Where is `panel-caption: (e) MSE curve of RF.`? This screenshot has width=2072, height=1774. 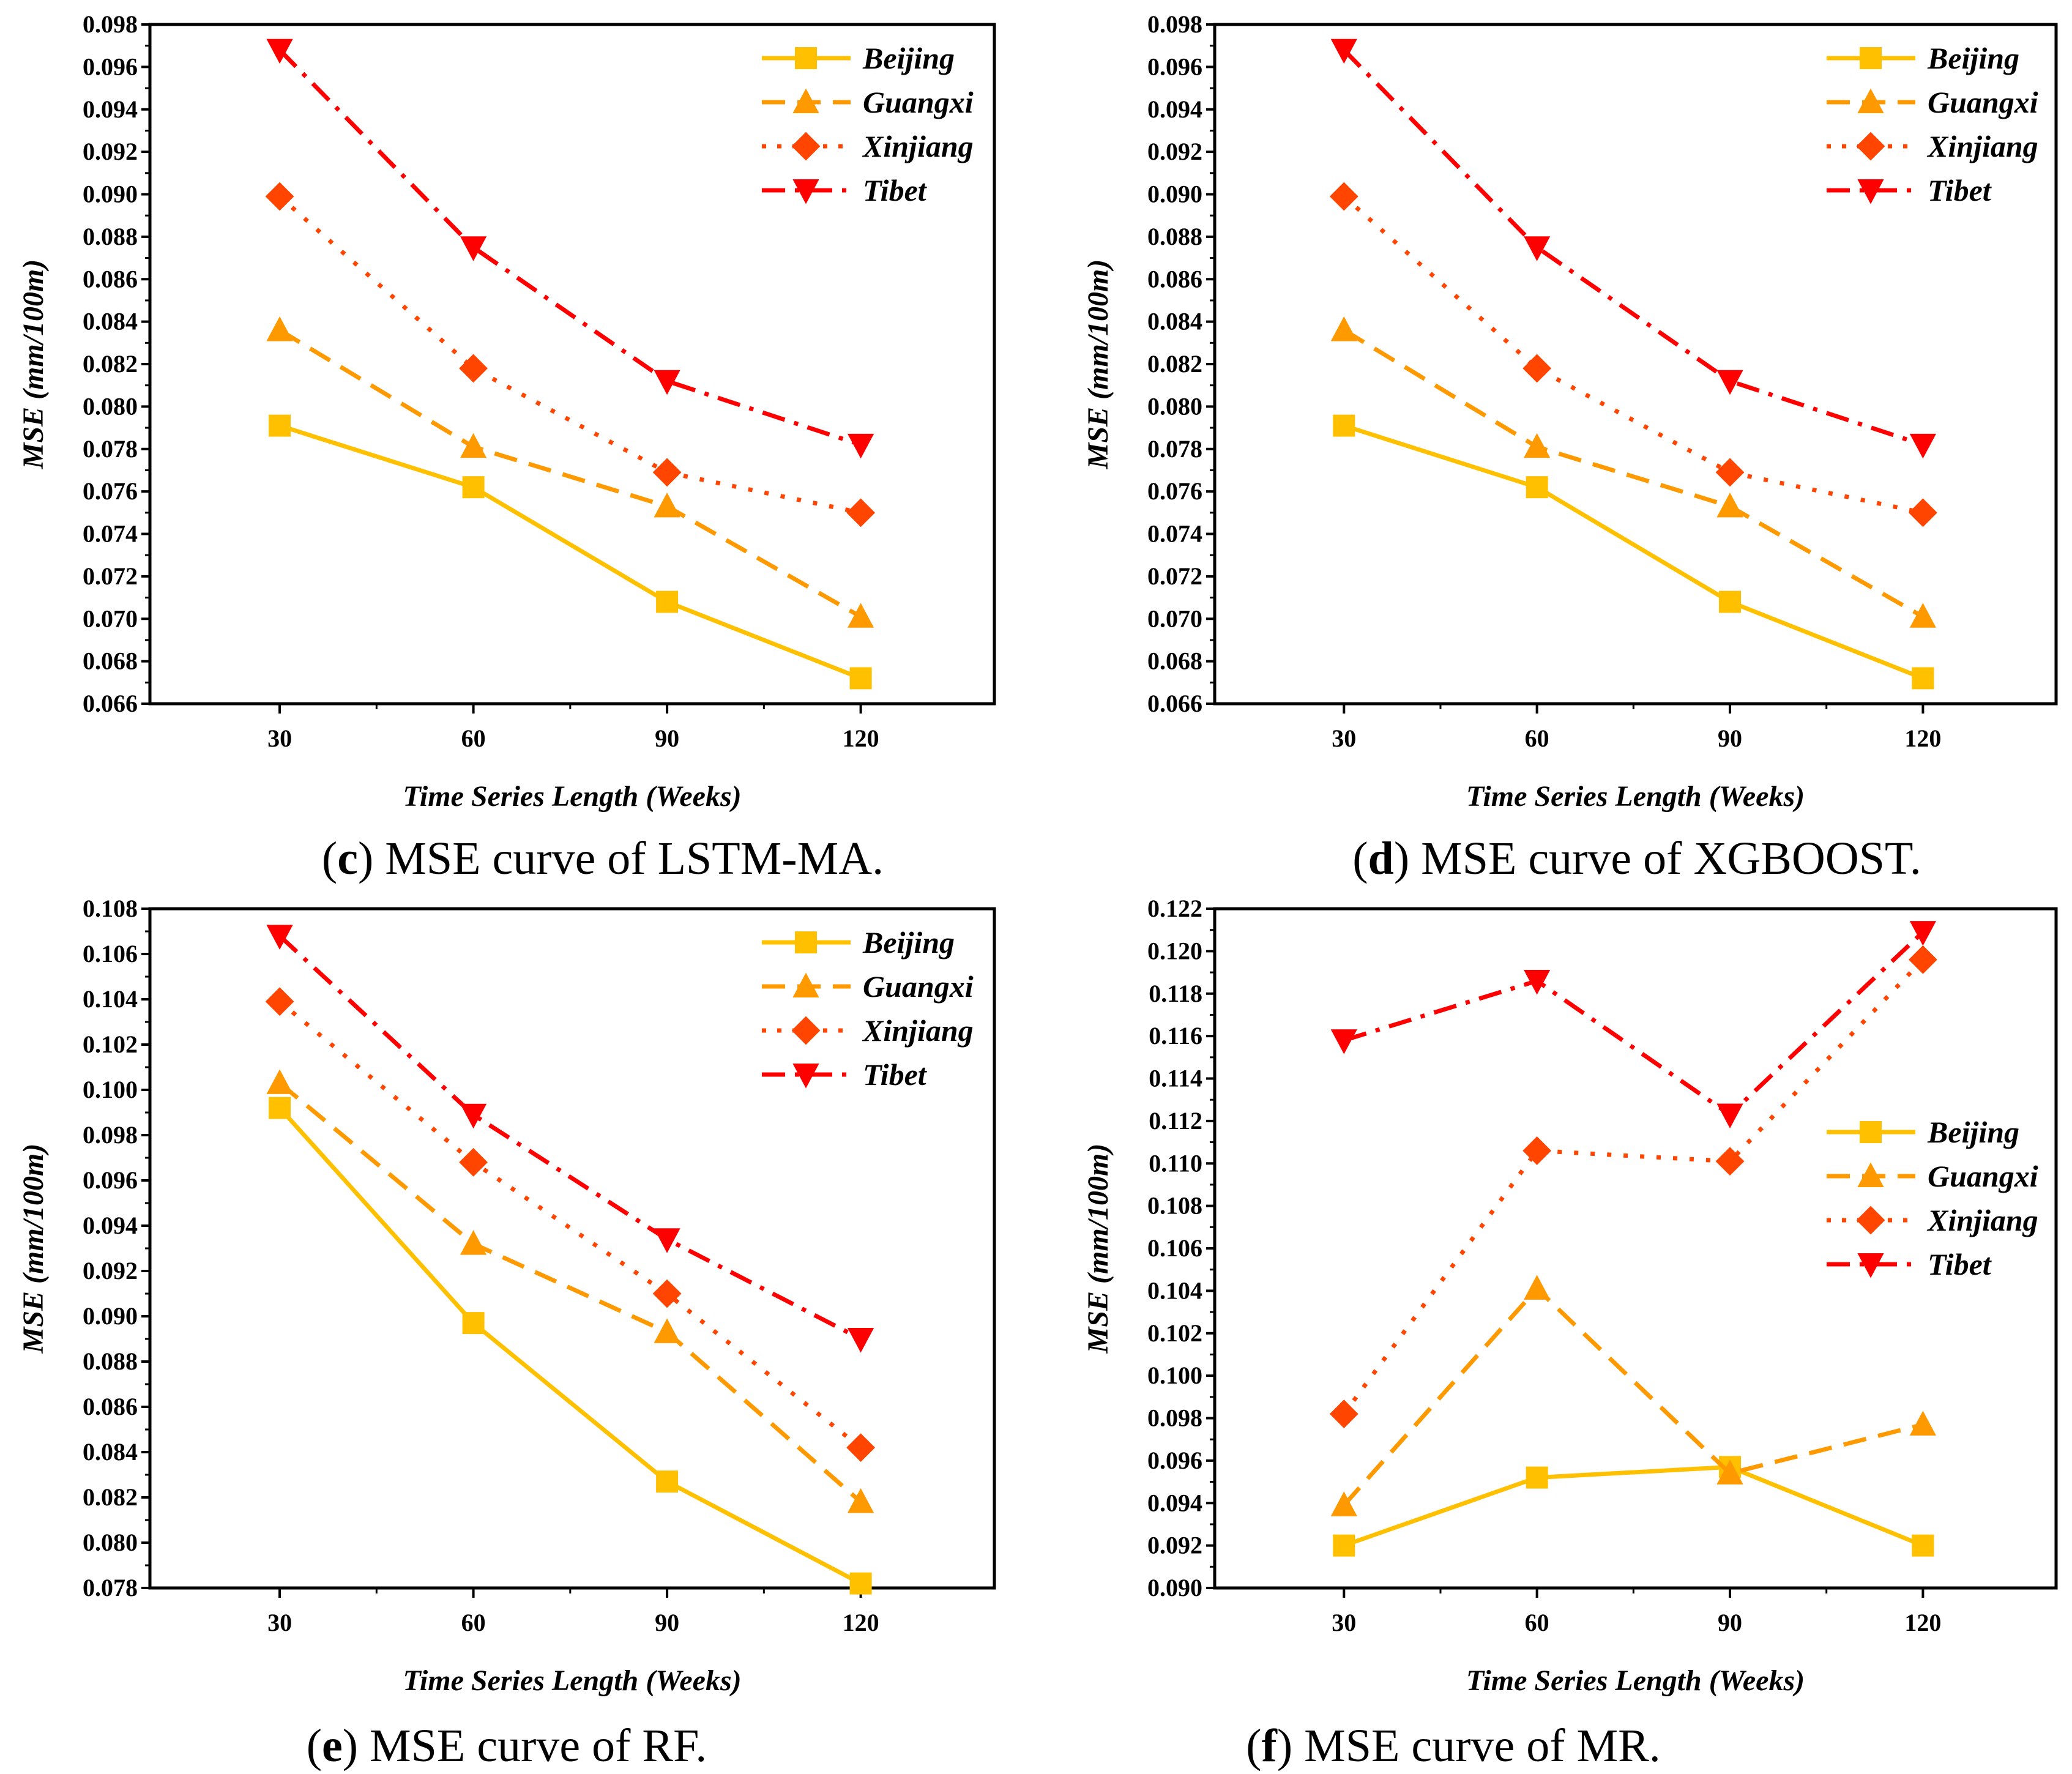 panel-caption: (e) MSE curve of RF. is located at coordinates (507, 1746).